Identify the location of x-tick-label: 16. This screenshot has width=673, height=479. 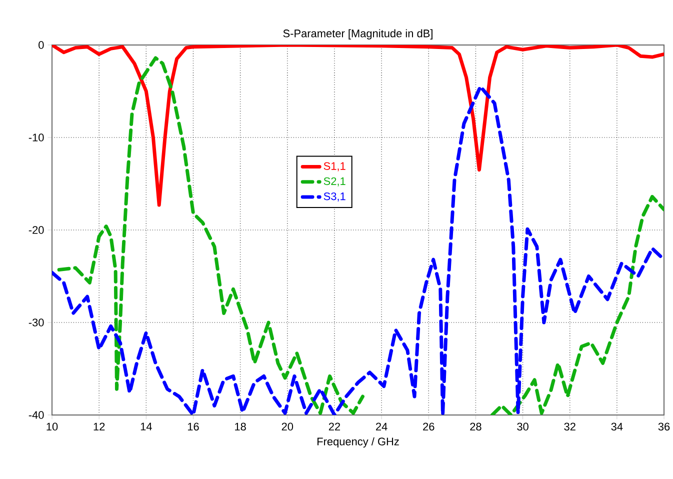
(193, 426).